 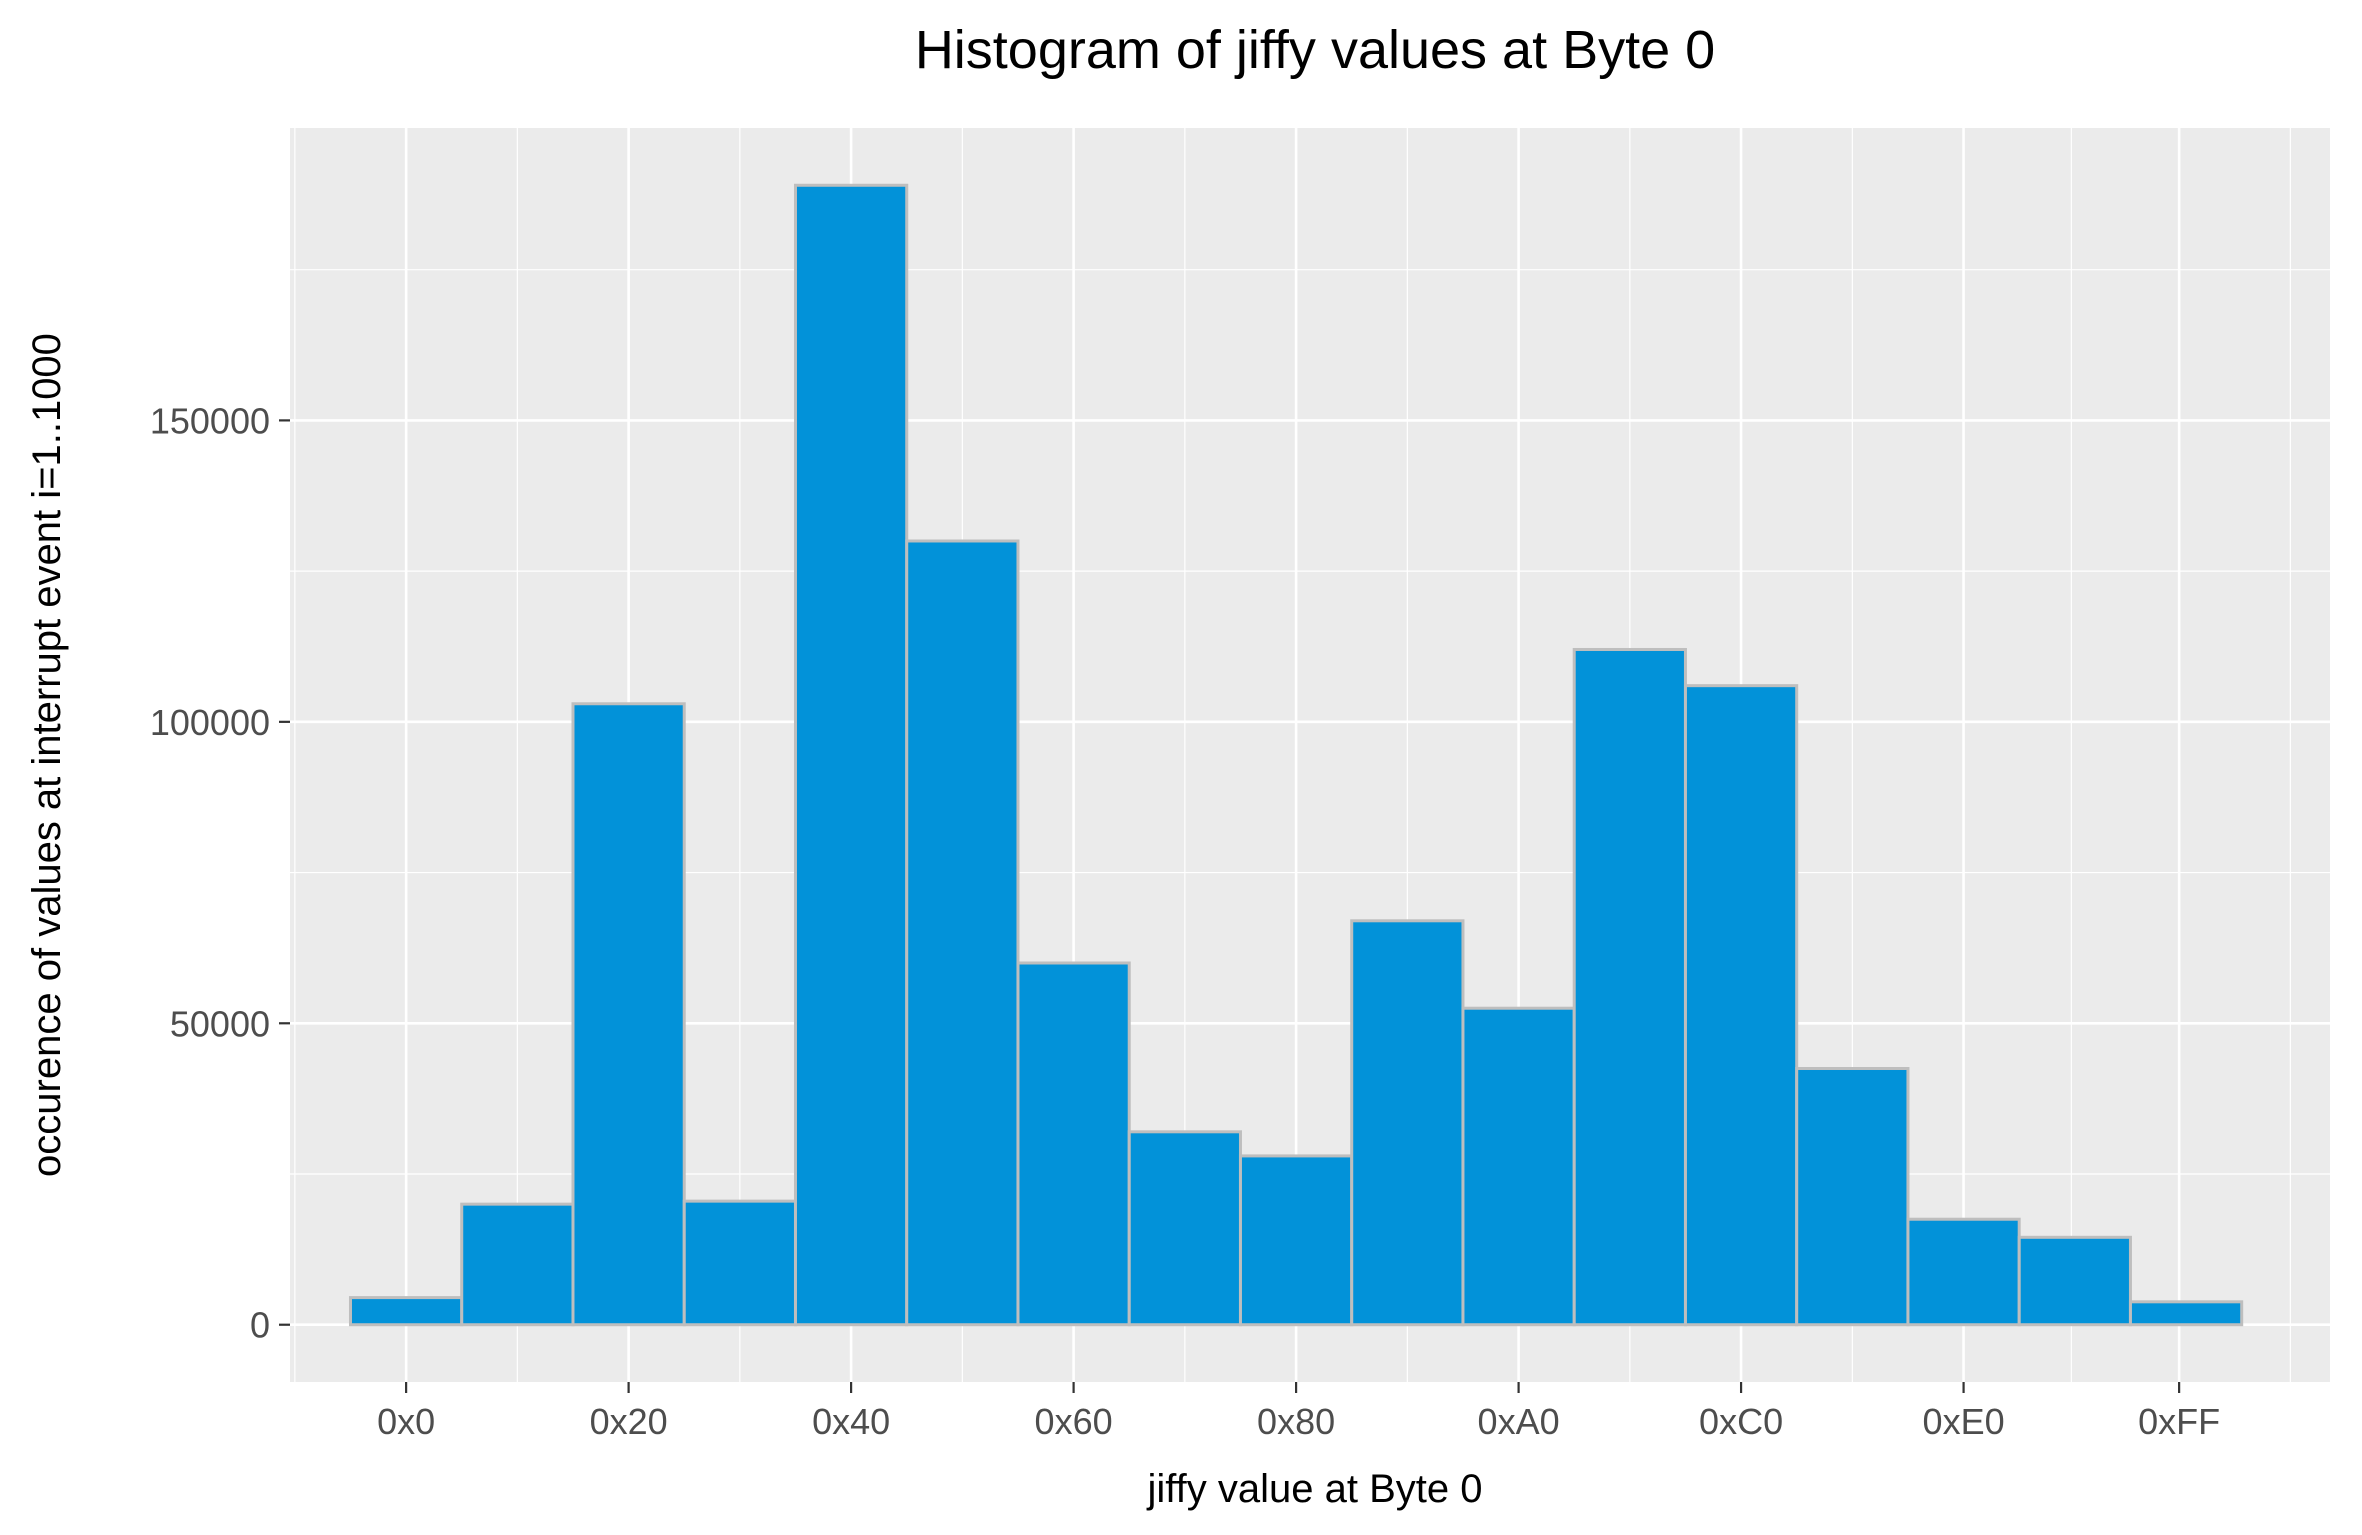 What do you see at coordinates (406, 1421) in the screenshot?
I see `x-tick-label: 0x0` at bounding box center [406, 1421].